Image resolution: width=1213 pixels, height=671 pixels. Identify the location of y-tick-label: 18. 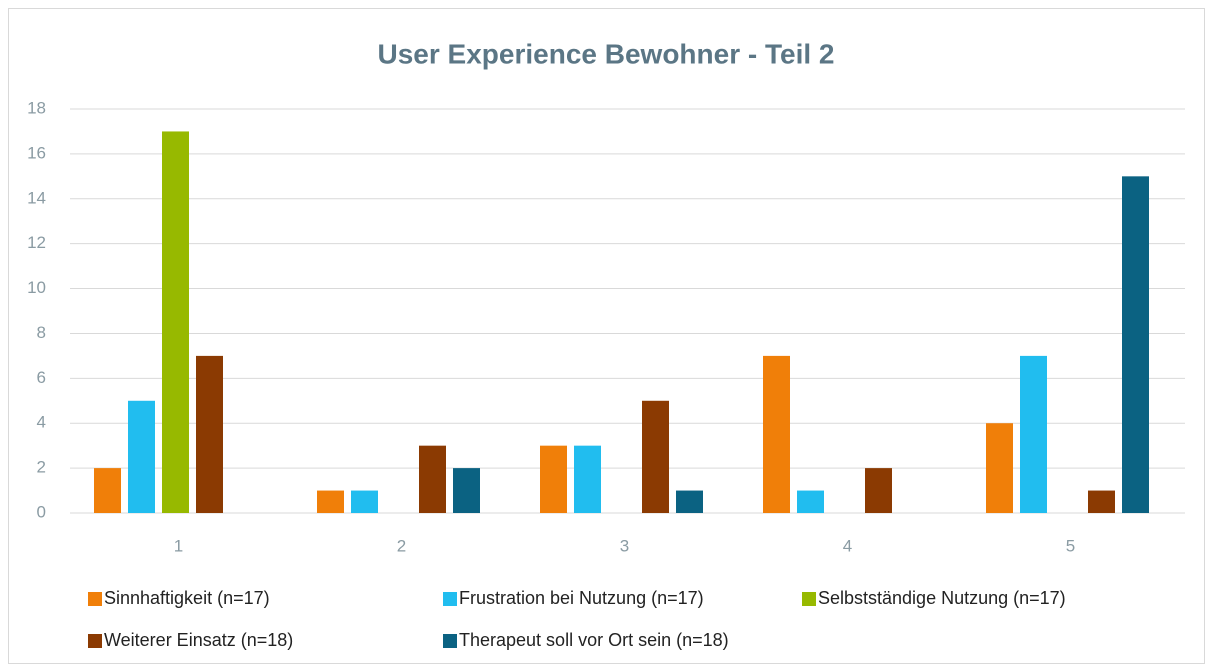
(36, 107).